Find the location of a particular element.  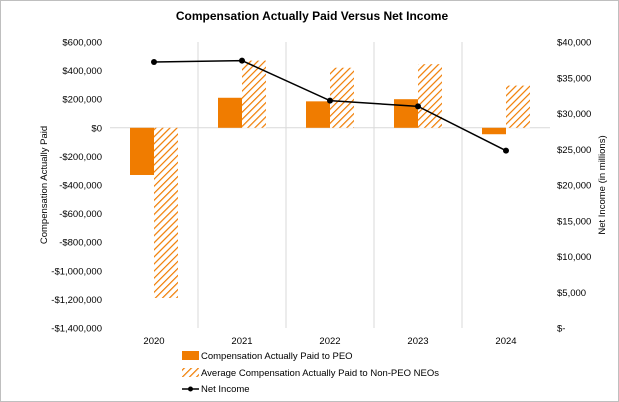

category-axis-ticks: 2020 2021 2022 2023 2024 is located at coordinates (329, 341).